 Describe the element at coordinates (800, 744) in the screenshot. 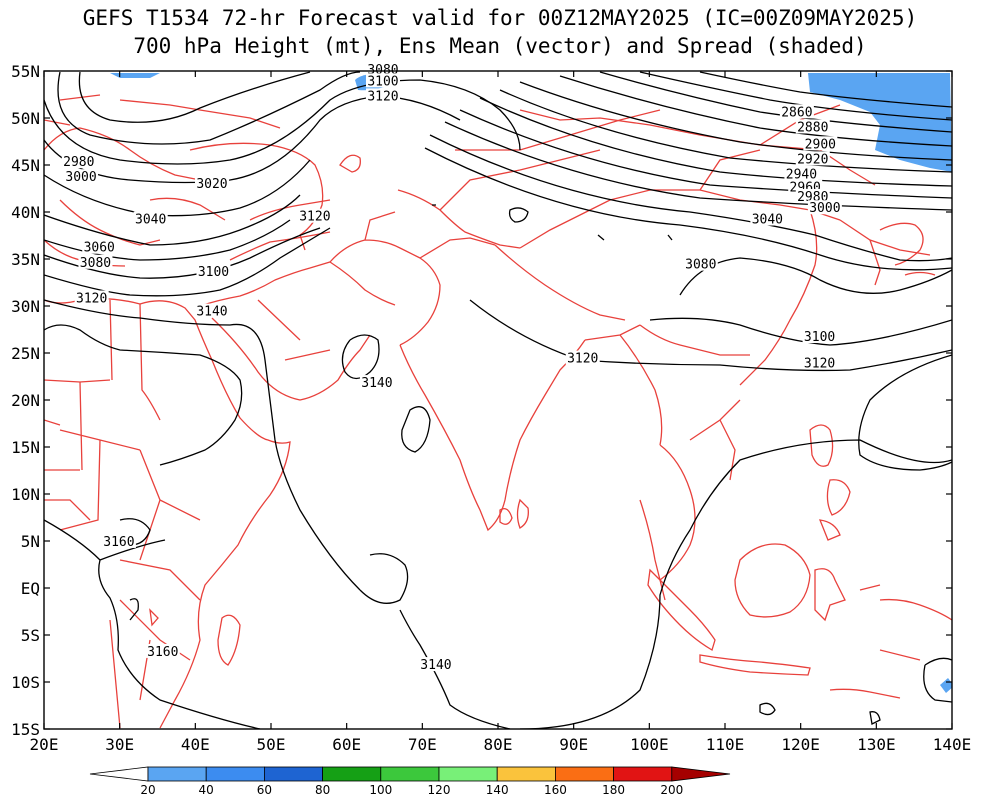

I see `lon-label: 120E` at that location.